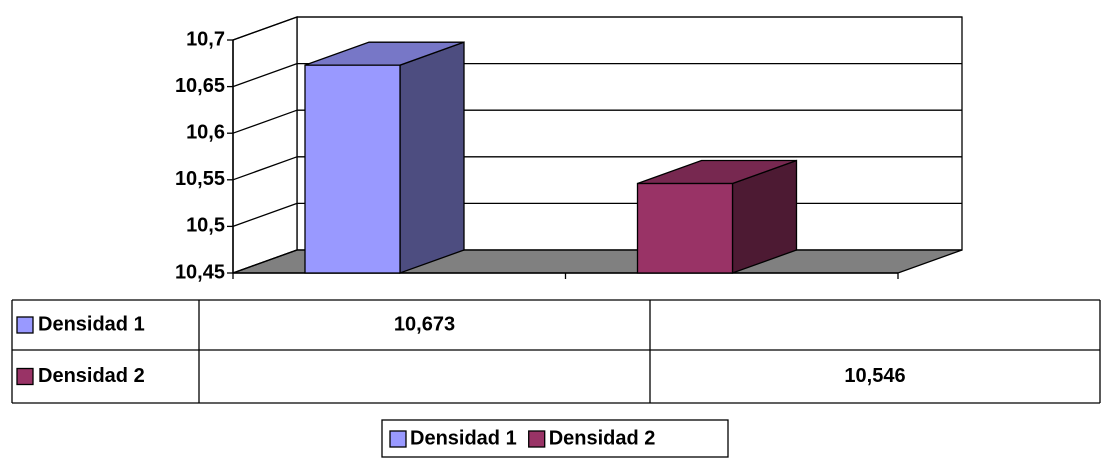  I want to click on legend-label: Densidad 2, so click(602, 438).